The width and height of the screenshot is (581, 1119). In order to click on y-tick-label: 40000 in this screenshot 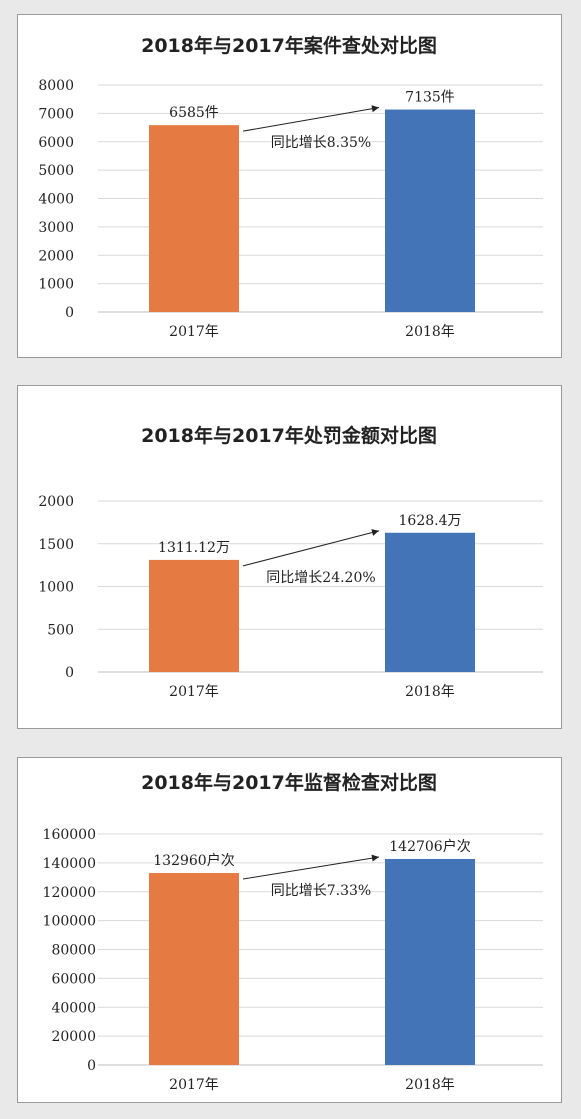, I will do `click(73, 1008)`.